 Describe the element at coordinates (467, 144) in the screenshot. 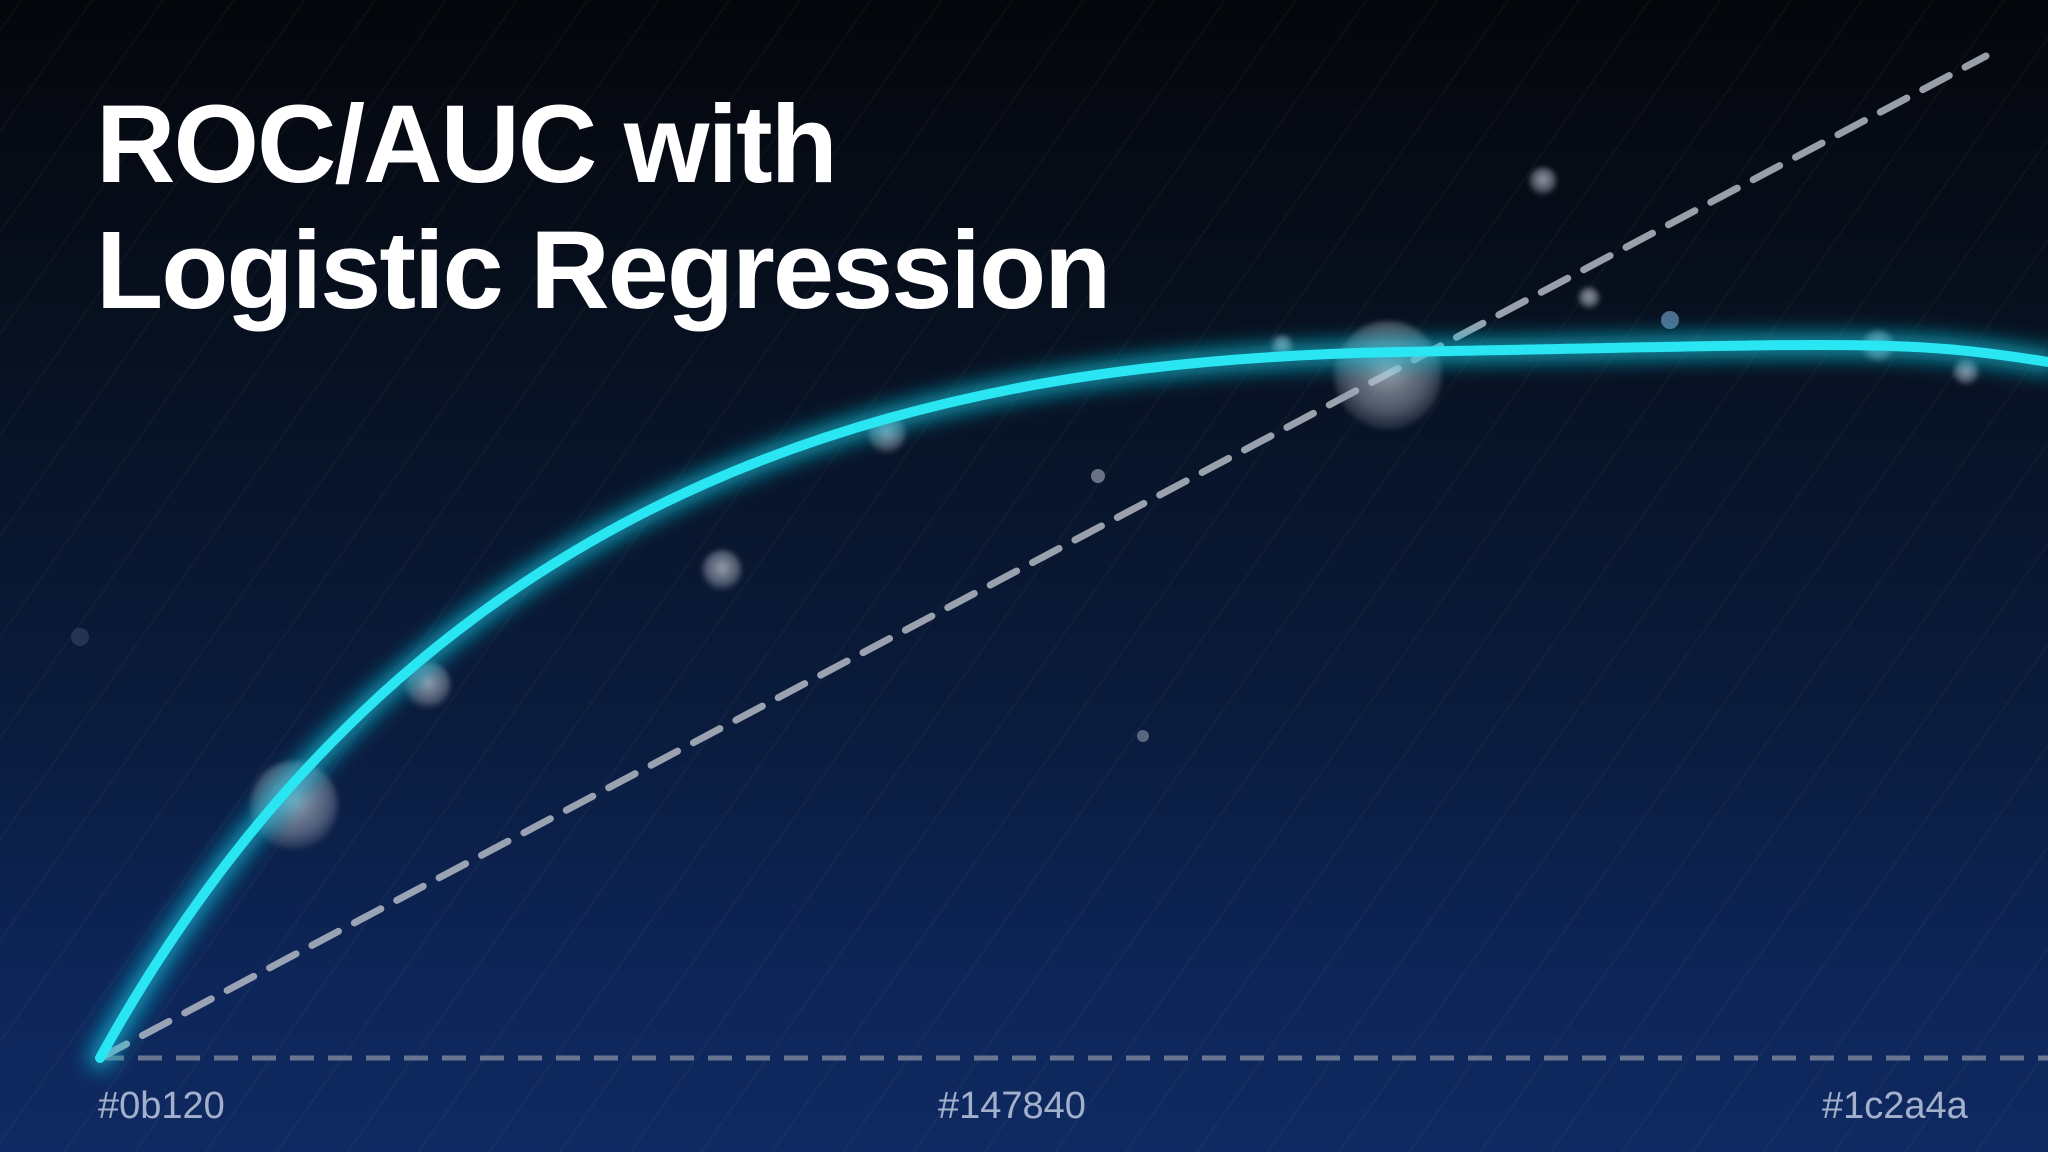

I see `title-line-1: ROC/AUC with` at that location.